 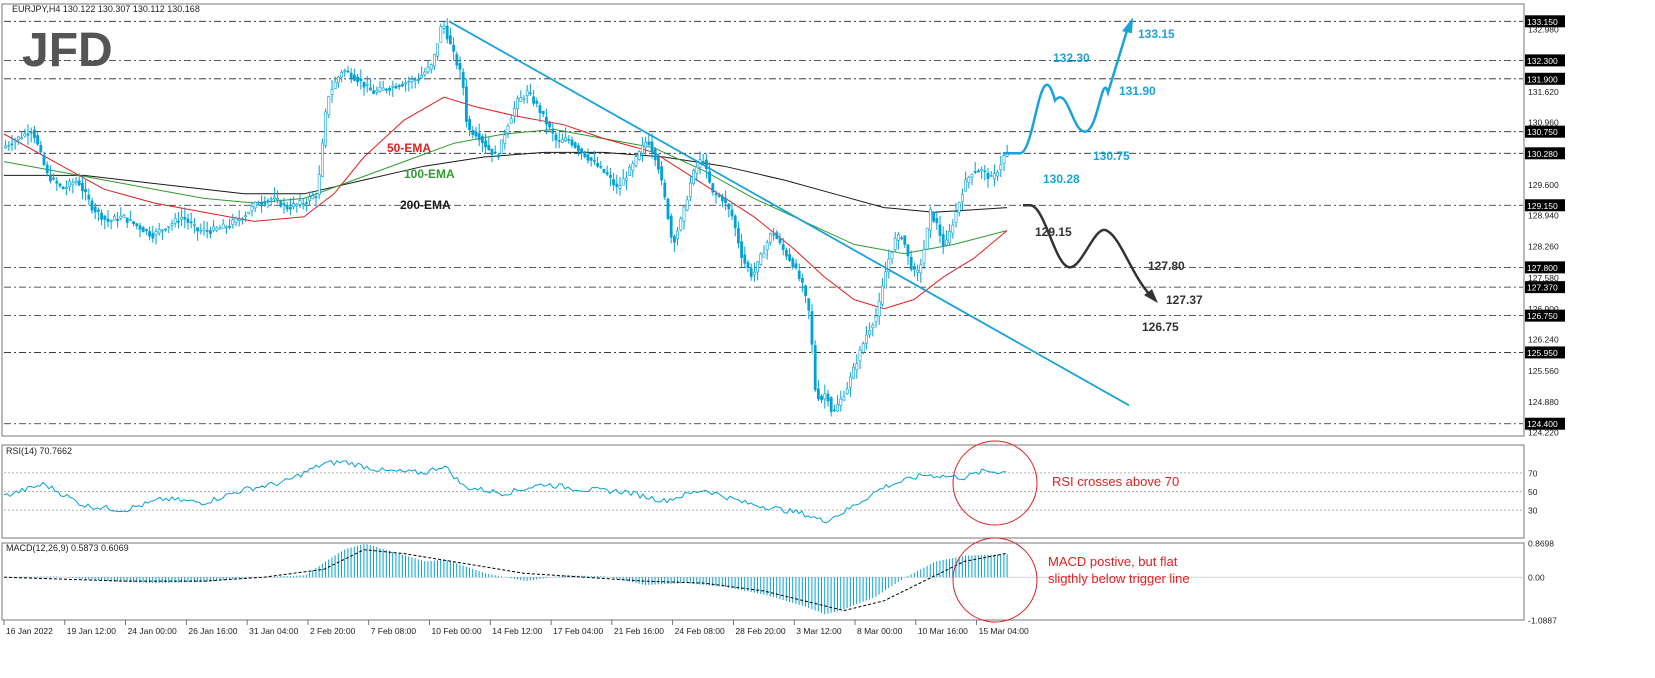 I want to click on time-tick-label: 15 Mar 04:00, so click(x=1004, y=631).